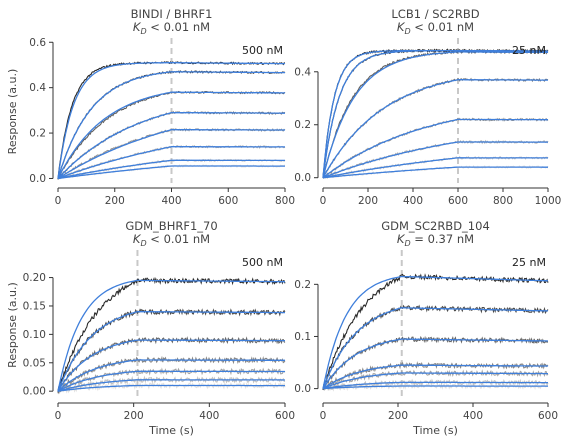  I want to click on x-tick-label: 1000, so click(548, 201).